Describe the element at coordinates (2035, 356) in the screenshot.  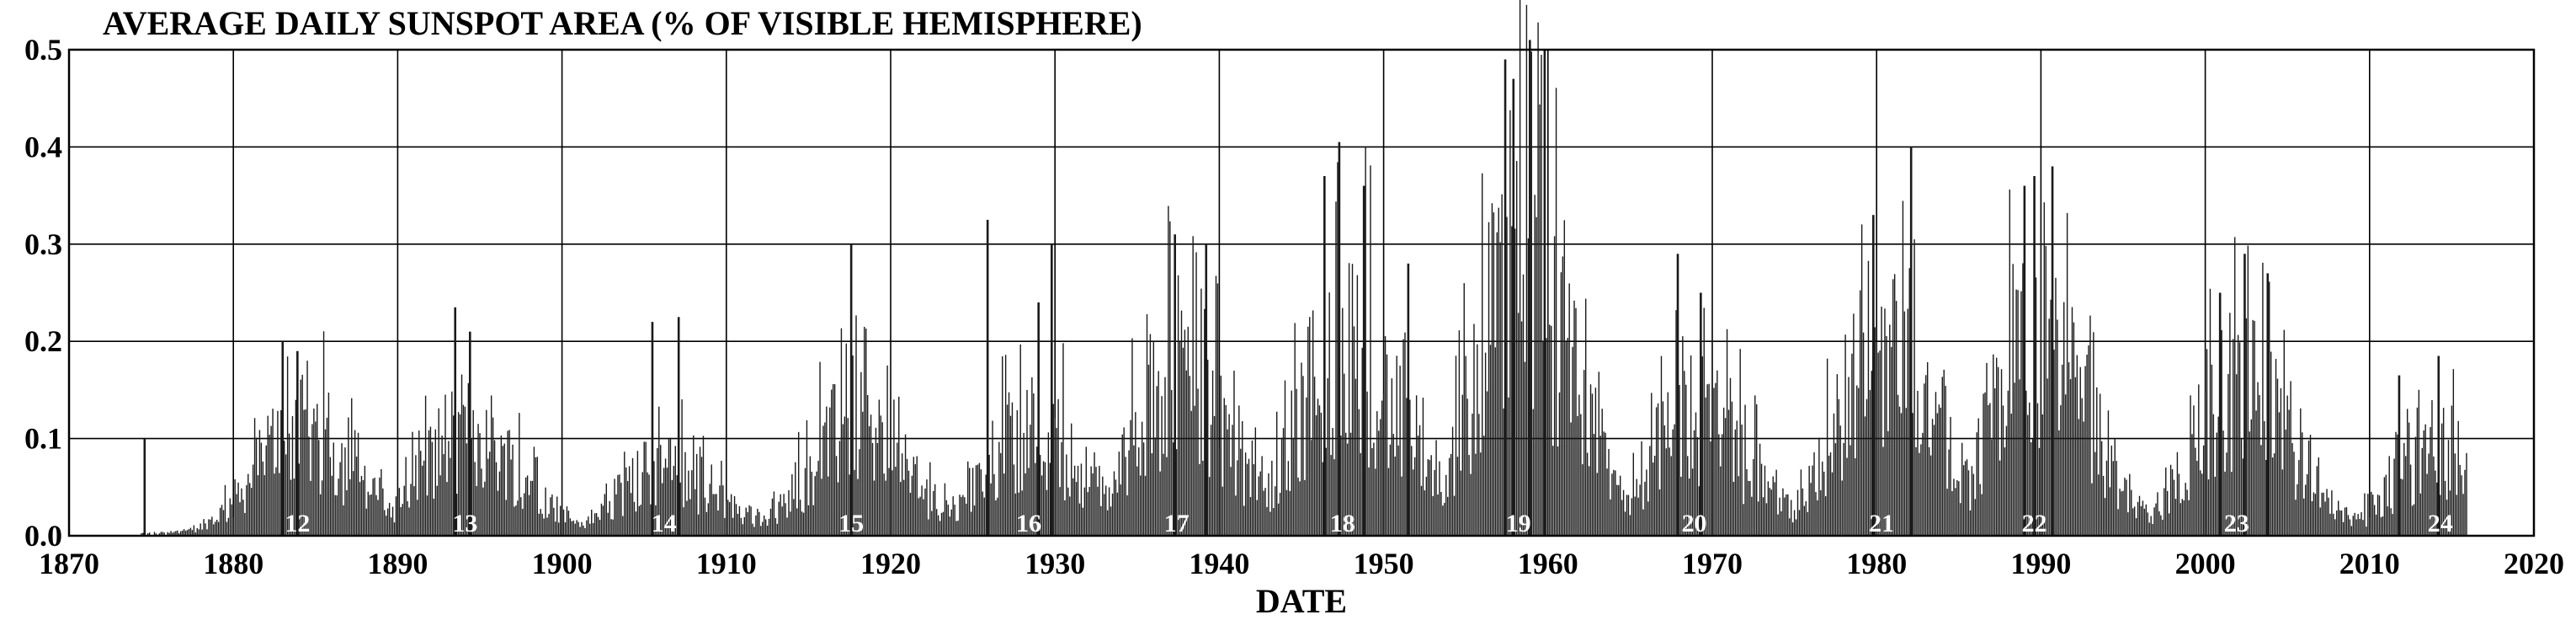
I see `sunspot-spike` at that location.